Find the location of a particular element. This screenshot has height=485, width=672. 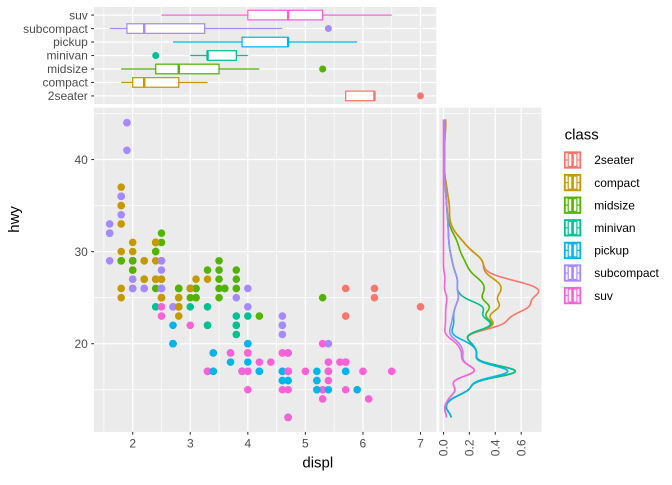

svg-text: 3 is located at coordinates (190, 443).